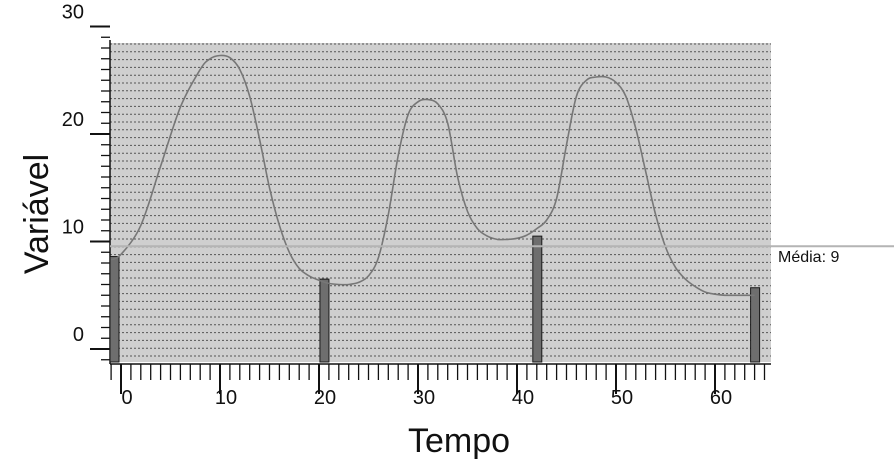 The width and height of the screenshot is (896, 466). Describe the element at coordinates (78, 335) in the screenshot. I see `y-tick-label: 0` at that location.